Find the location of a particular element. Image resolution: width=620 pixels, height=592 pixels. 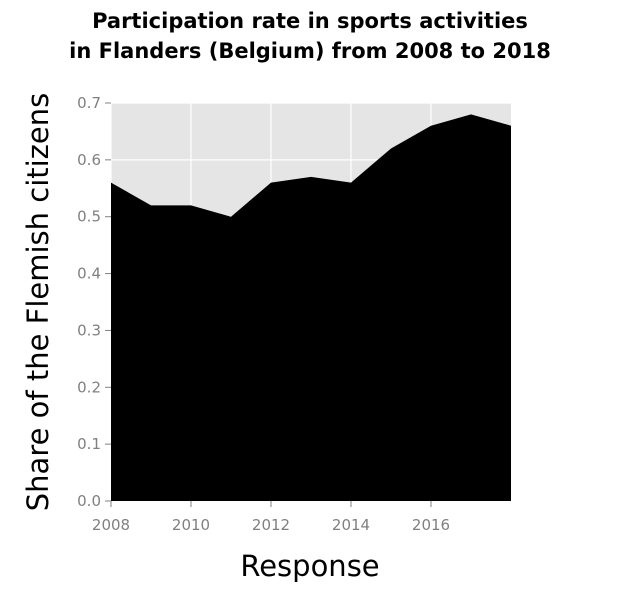

y-tick-label: 0.0 is located at coordinates (89, 501).